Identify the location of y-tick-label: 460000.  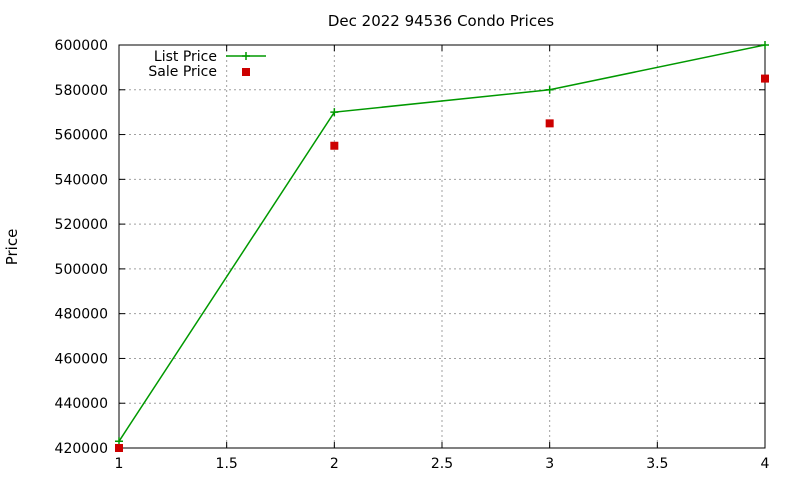
(81, 359).